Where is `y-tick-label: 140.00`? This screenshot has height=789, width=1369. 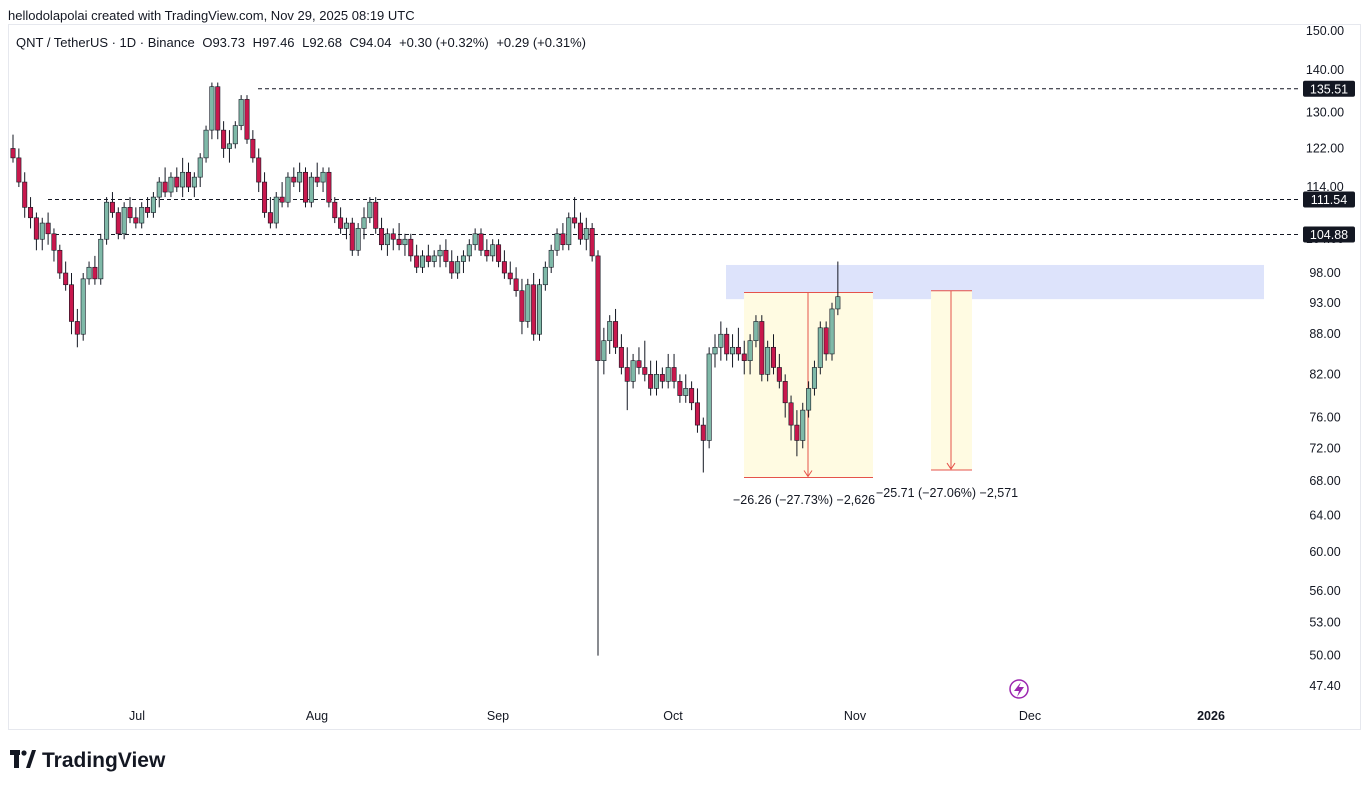
y-tick-label: 140.00 is located at coordinates (1325, 70).